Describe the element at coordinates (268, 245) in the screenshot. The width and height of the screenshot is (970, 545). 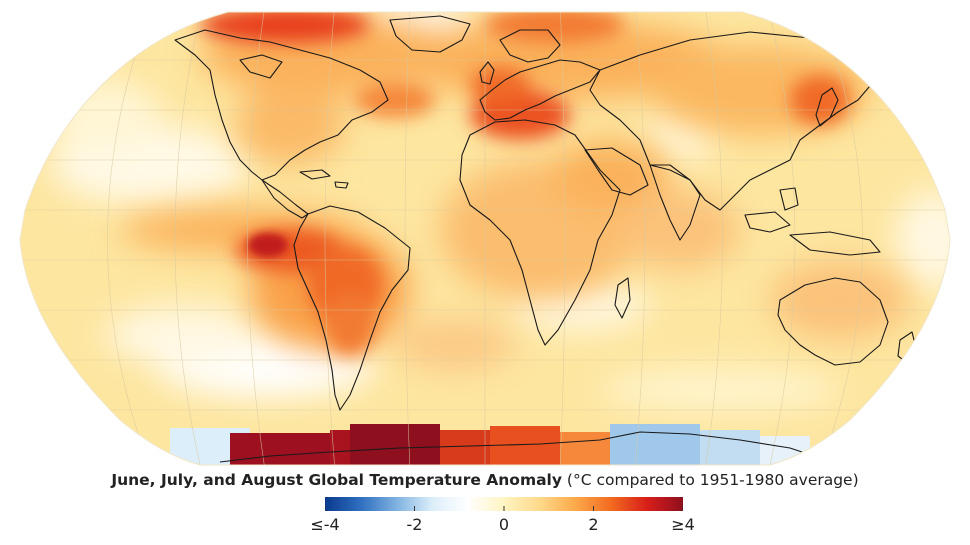
I see `extreme-areas` at that location.